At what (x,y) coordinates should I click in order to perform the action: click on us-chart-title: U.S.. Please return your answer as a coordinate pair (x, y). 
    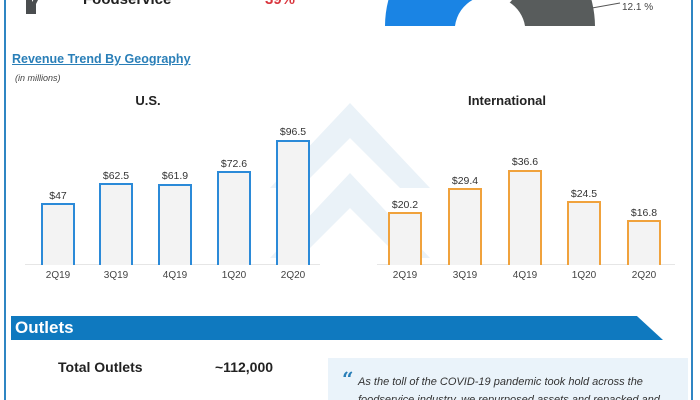
    Looking at the image, I should click on (148, 100).